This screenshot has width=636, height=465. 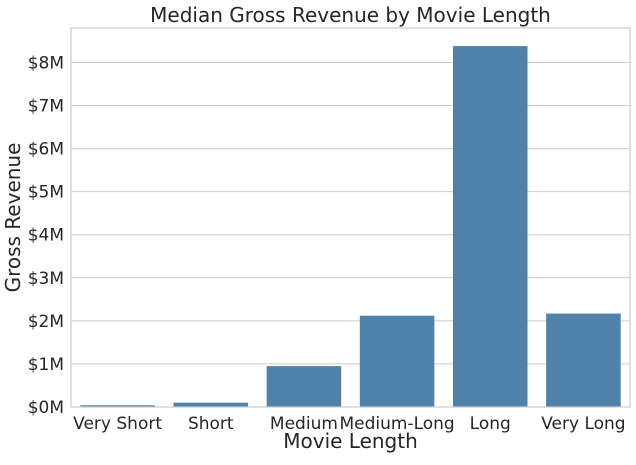 What do you see at coordinates (117, 406) in the screenshot?
I see `bar-very-short` at bounding box center [117, 406].